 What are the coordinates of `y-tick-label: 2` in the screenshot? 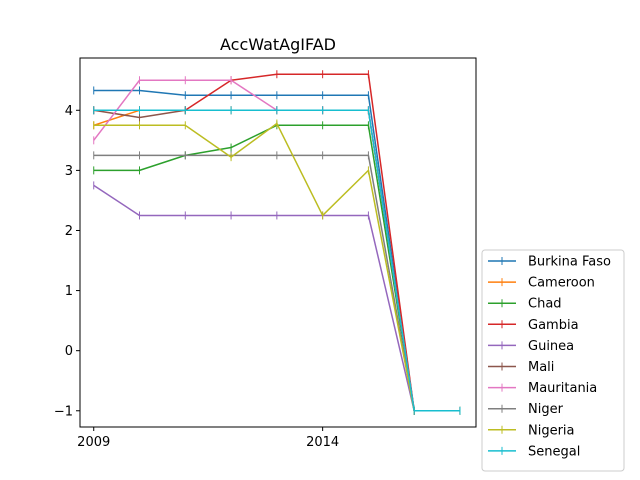 It's located at (69, 231).